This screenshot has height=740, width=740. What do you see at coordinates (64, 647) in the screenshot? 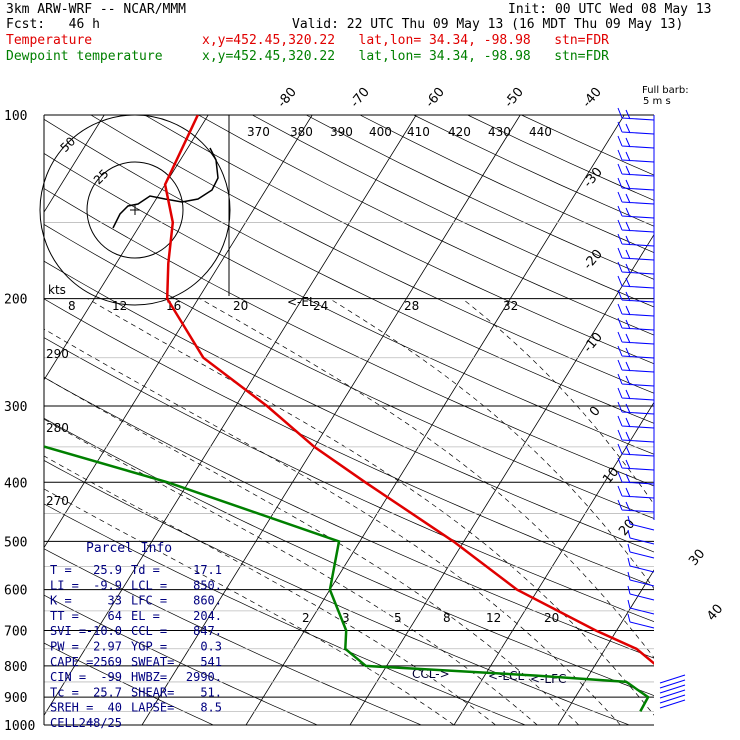
I see `parcel-key: PW =` at bounding box center [64, 647].